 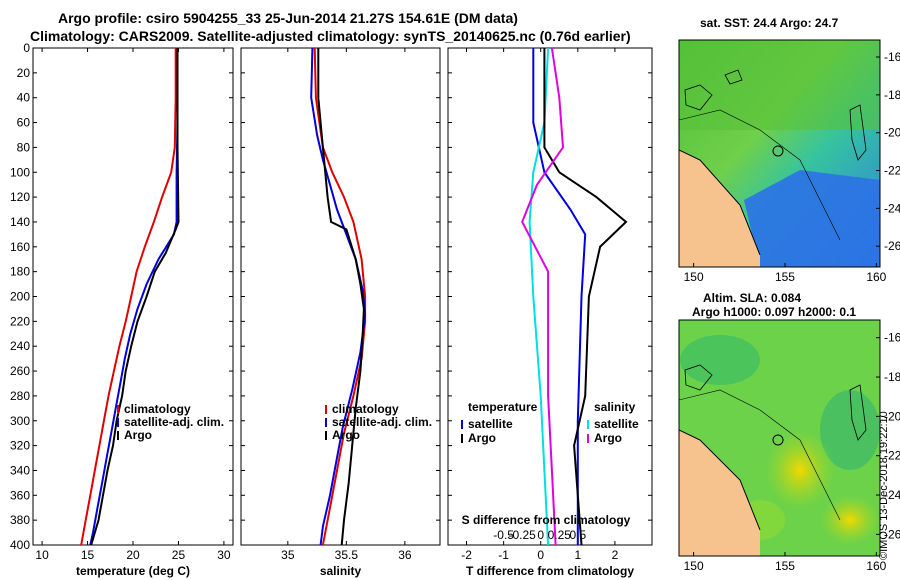 I want to click on series-line-t-argo, so click(x=585, y=297).